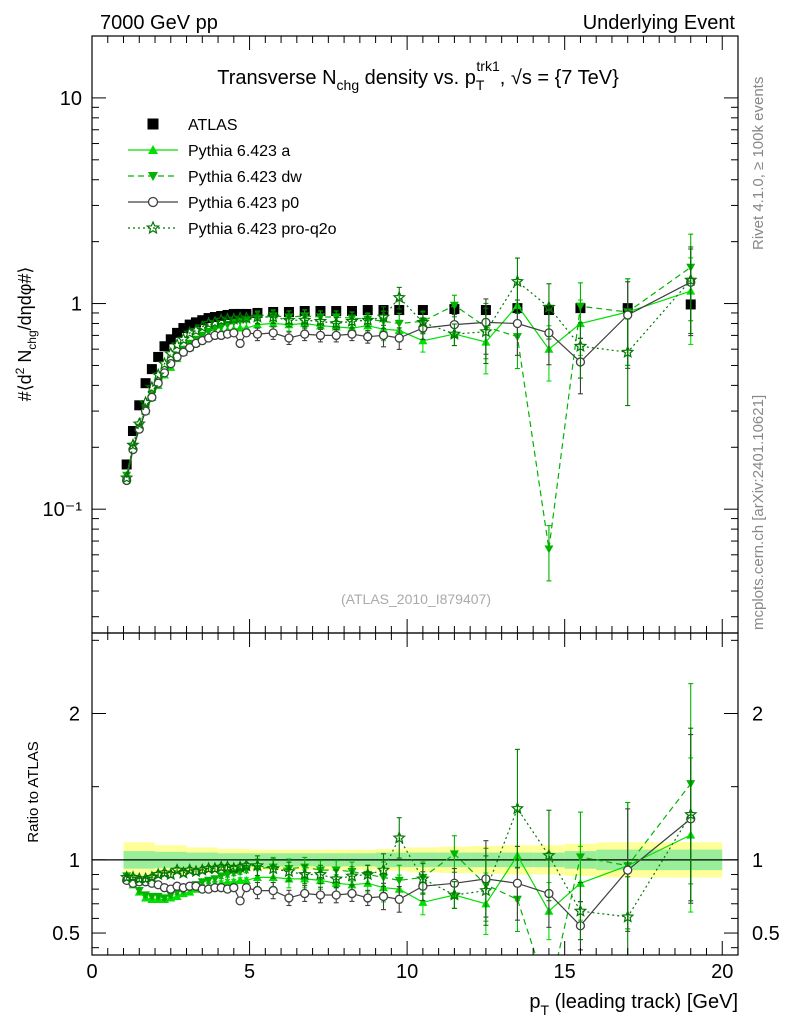  I want to click on ratio-y-tick-label-right: 2, so click(757, 715).